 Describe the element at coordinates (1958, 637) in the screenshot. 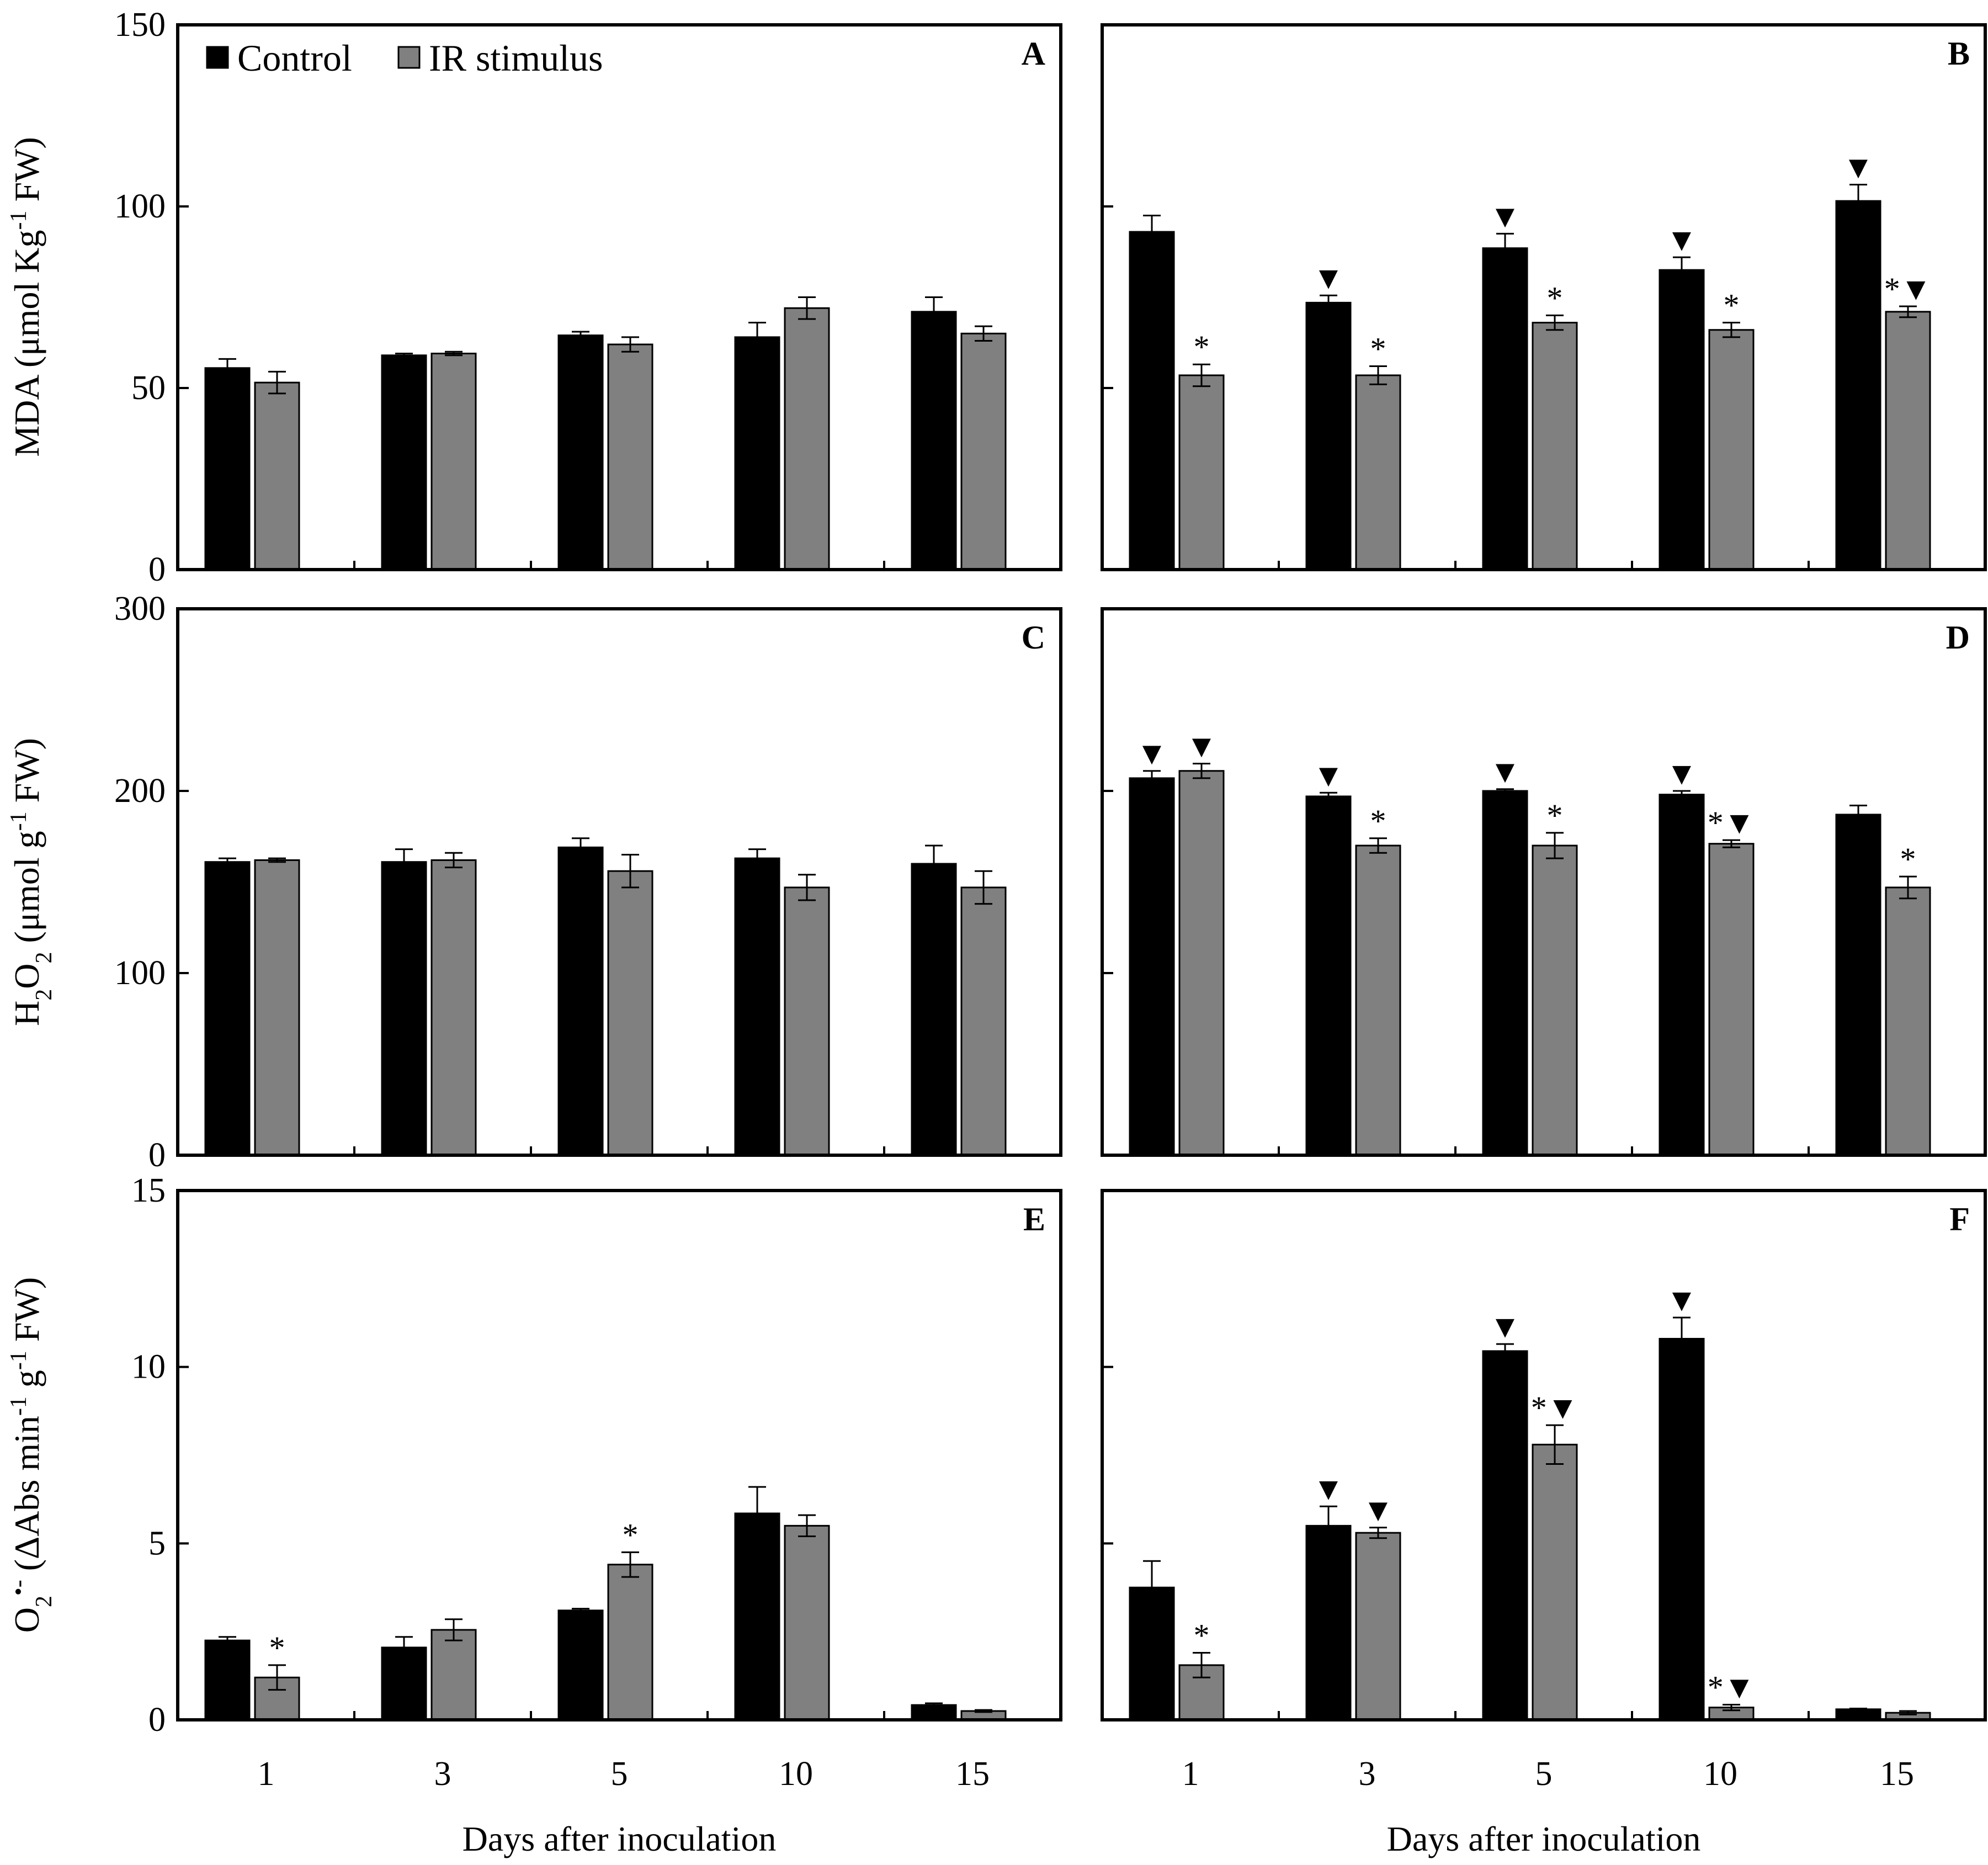

I see `panel-letter-d: D` at that location.